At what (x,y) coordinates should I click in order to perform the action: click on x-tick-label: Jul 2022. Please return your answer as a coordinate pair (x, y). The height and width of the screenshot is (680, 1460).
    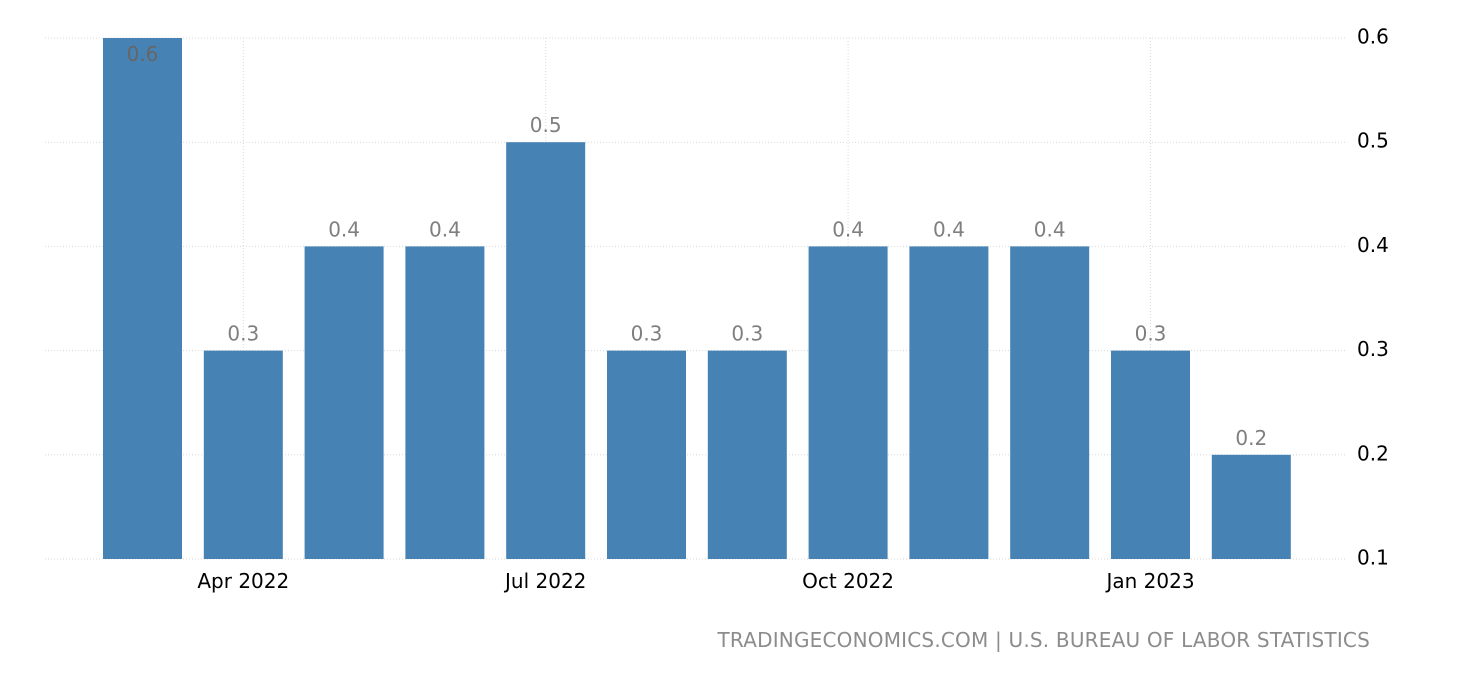
    Looking at the image, I should click on (544, 581).